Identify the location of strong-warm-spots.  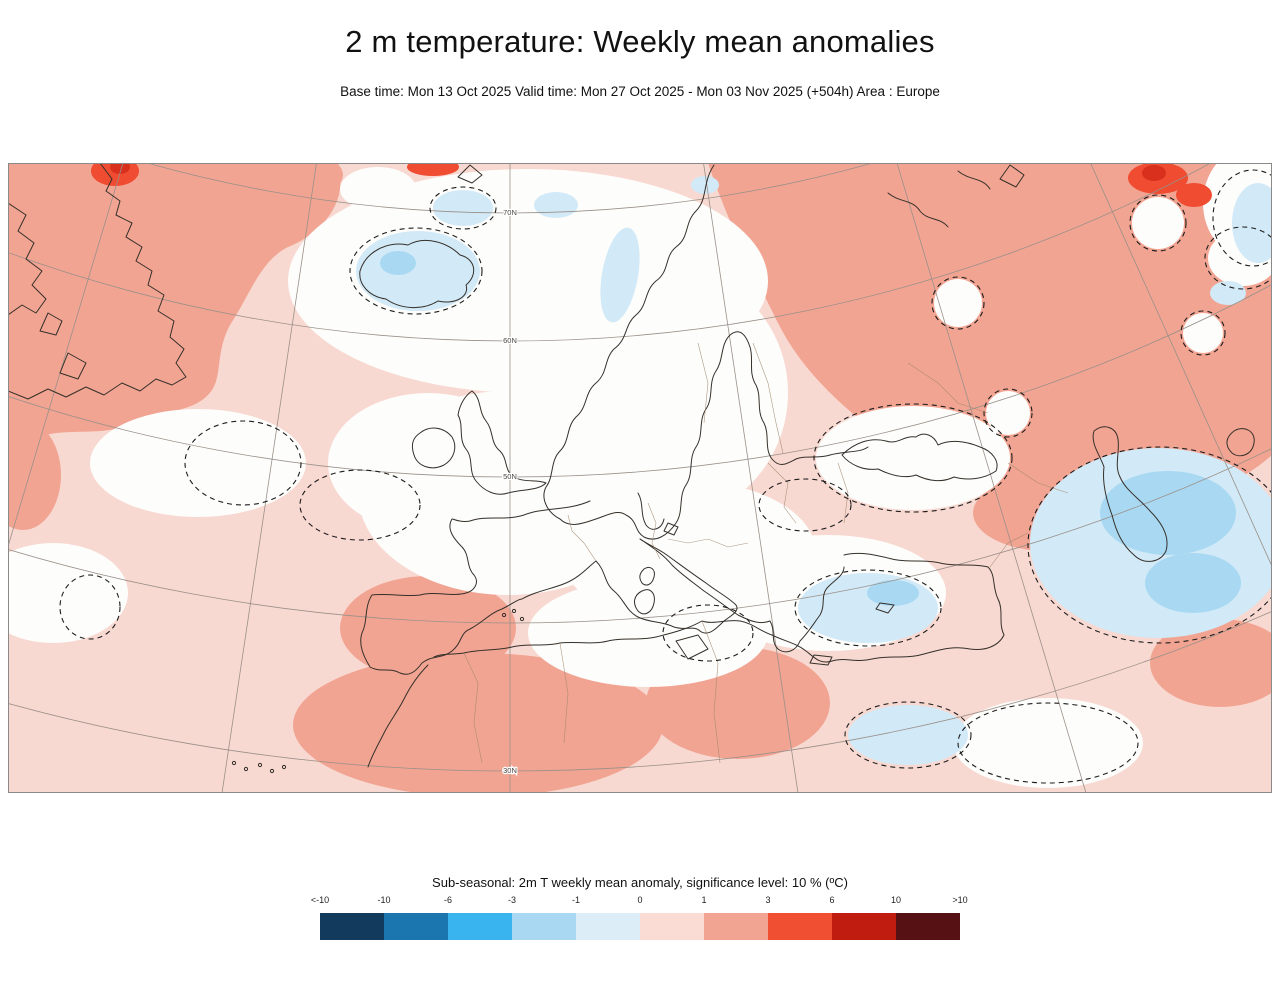
(651, 185).